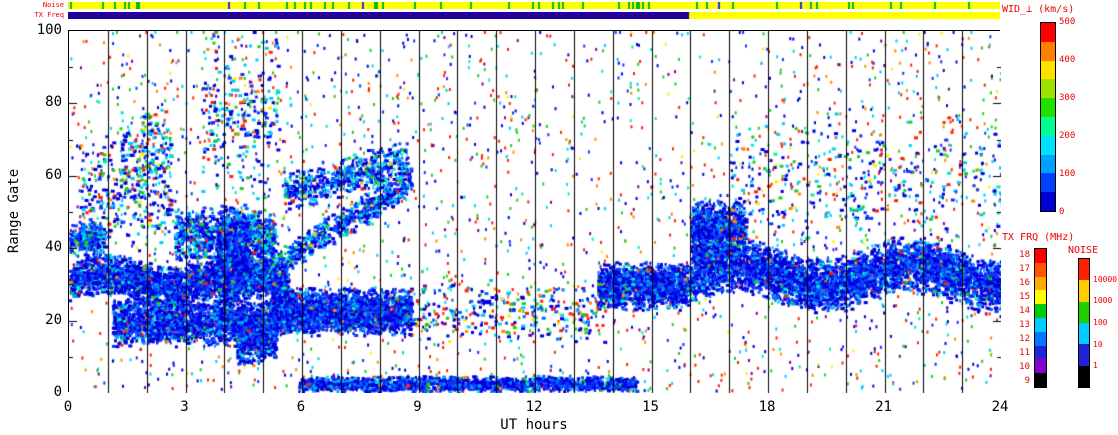 The height and width of the screenshot is (435, 1118). I want to click on y-tick-label: 0, so click(57, 392).